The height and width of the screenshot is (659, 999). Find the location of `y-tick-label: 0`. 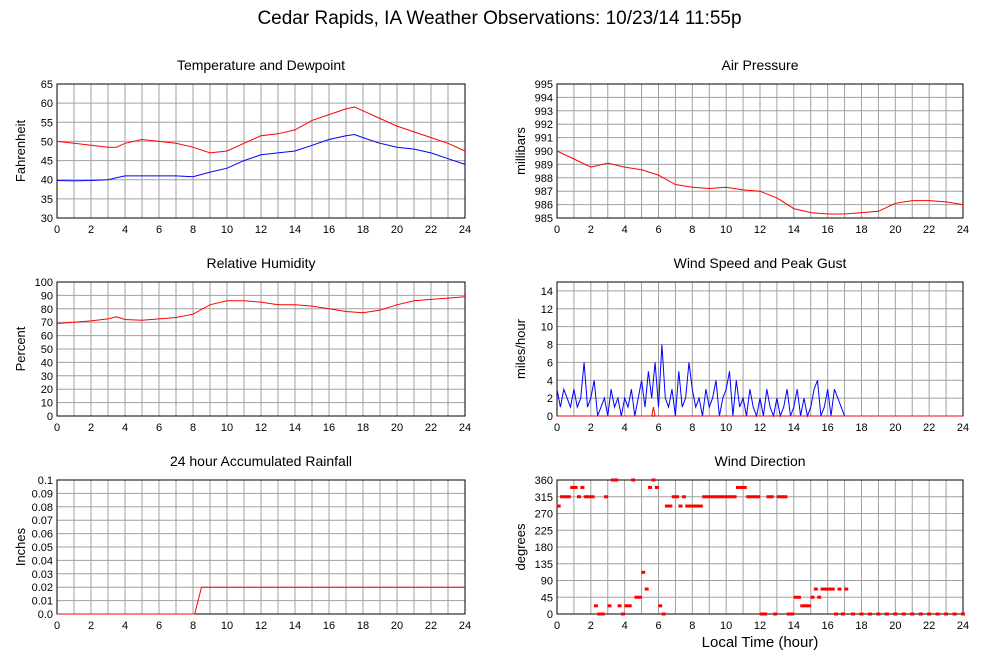

y-tick-label: 0 is located at coordinates (550, 615).